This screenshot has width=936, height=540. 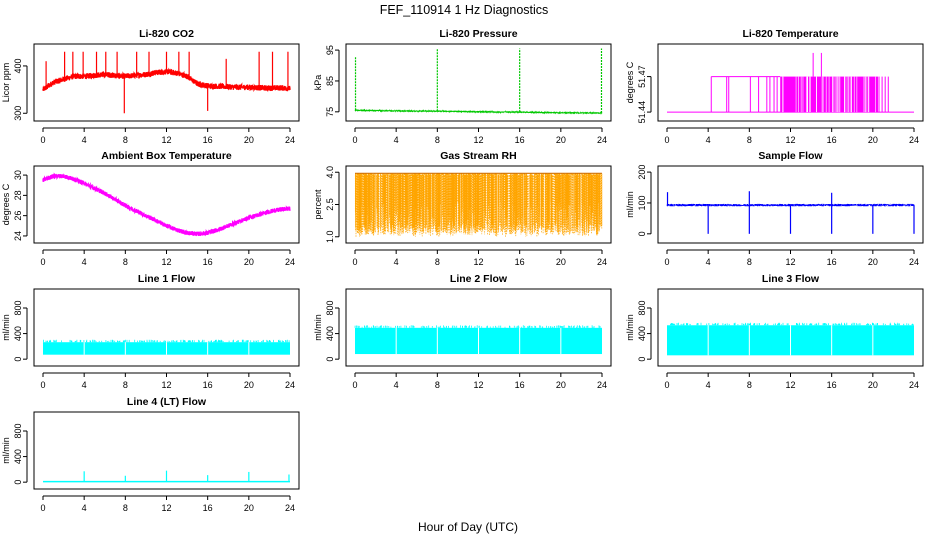 I want to click on y-axis-label: ml/min, so click(x=6, y=450).